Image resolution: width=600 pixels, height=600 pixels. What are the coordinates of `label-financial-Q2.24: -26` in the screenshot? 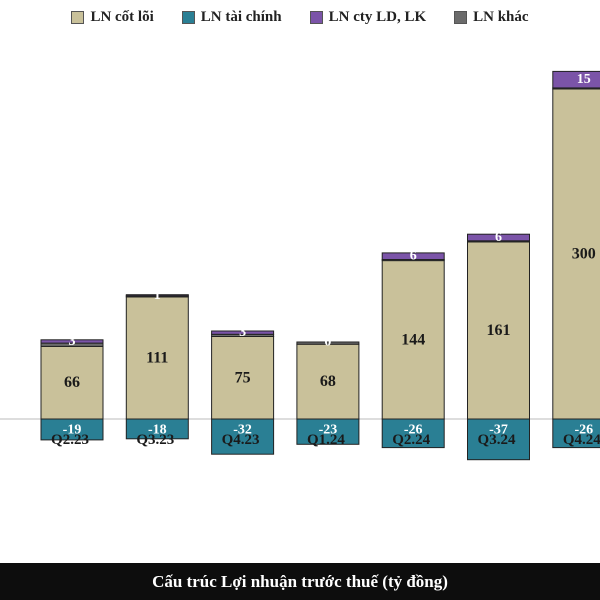 It's located at (413, 430).